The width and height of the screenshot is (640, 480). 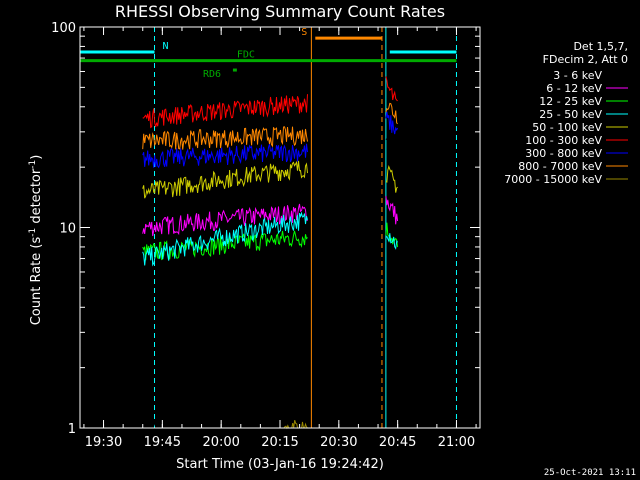 I want to click on x-tick-label: 20:45, so click(x=397, y=442).